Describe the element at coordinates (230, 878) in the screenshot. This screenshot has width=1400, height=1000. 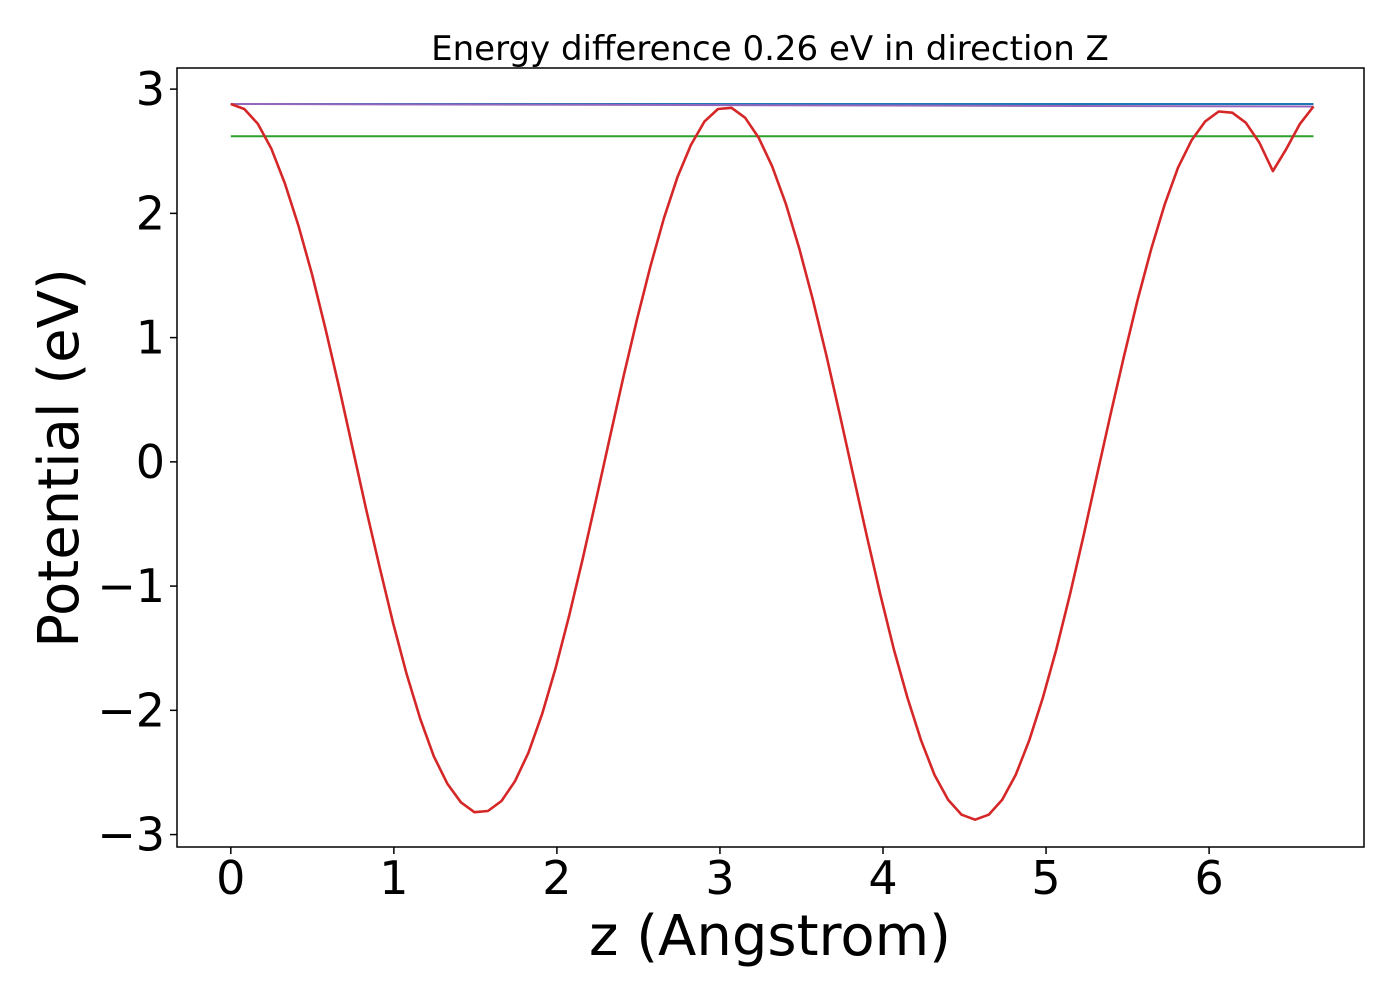
I see `x-tick-label: 0` at that location.